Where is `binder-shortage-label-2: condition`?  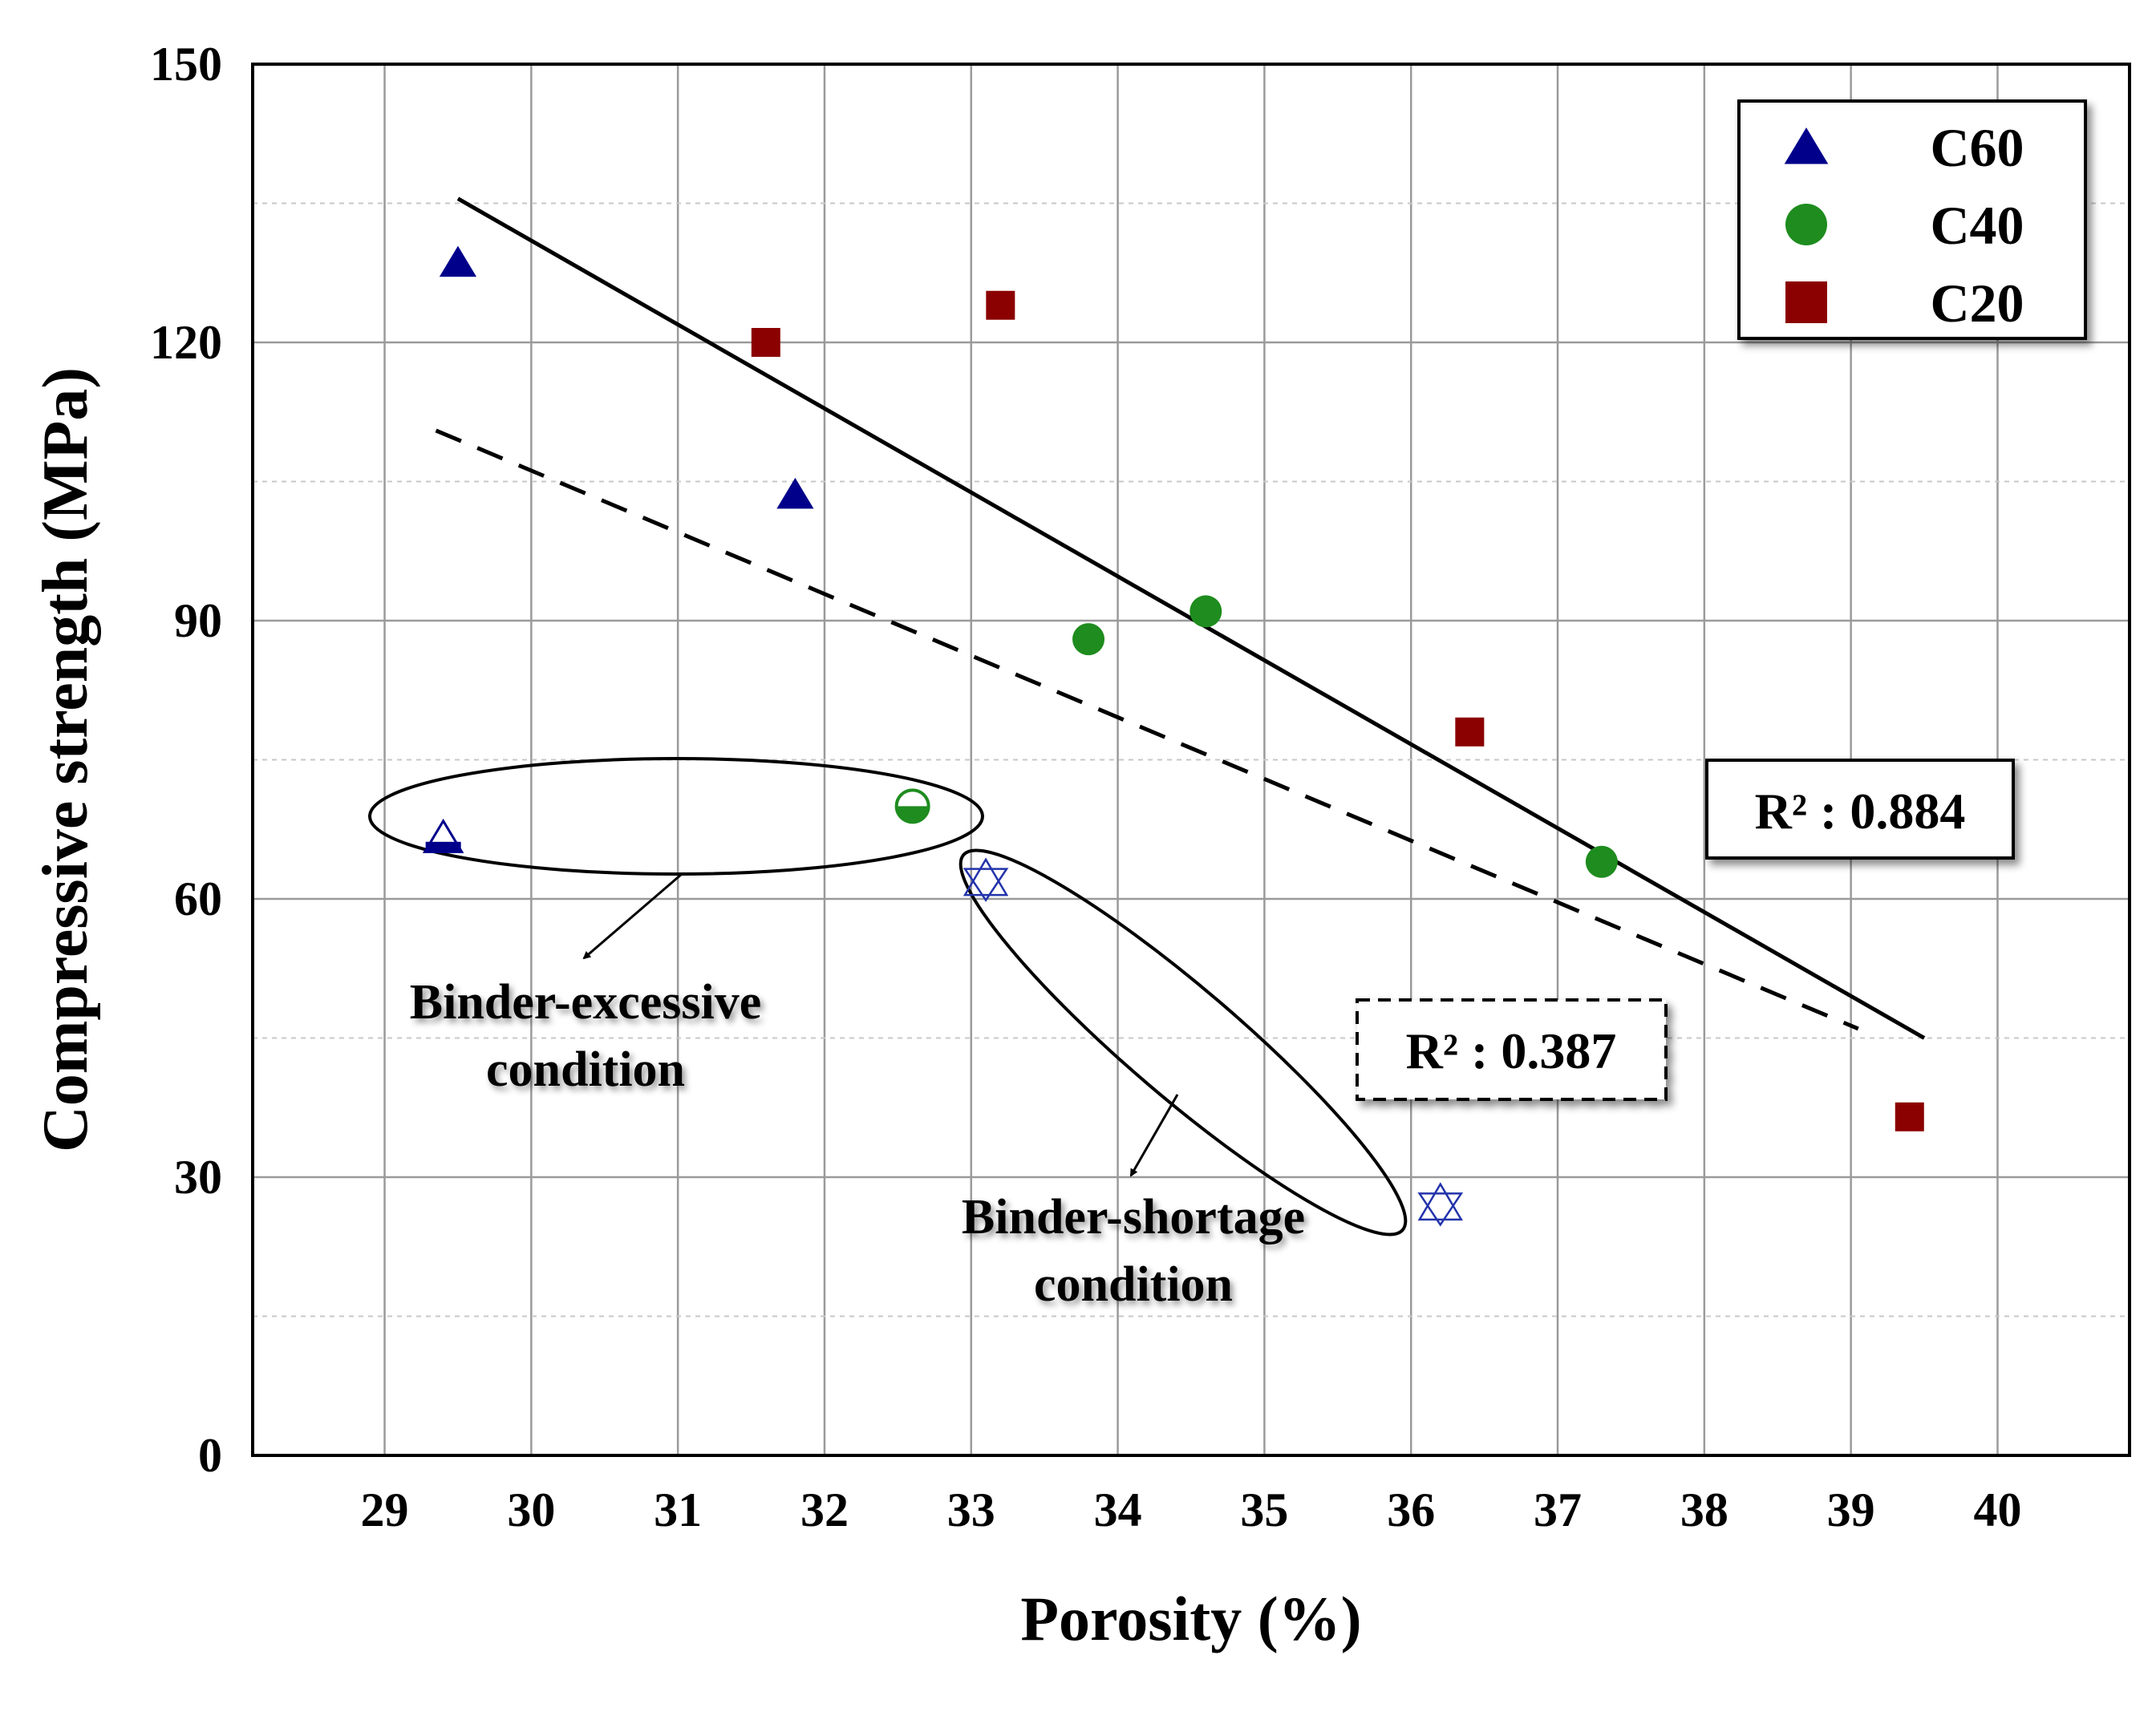 binder-shortage-label-2: condition is located at coordinates (1133, 1284).